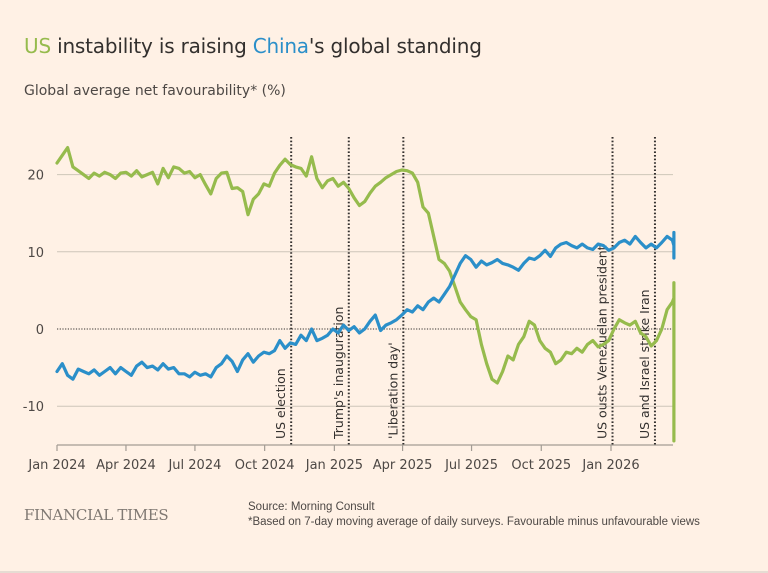  Describe the element at coordinates (610, 465) in the screenshot. I see `x-tick-label: Jan 2026` at that location.